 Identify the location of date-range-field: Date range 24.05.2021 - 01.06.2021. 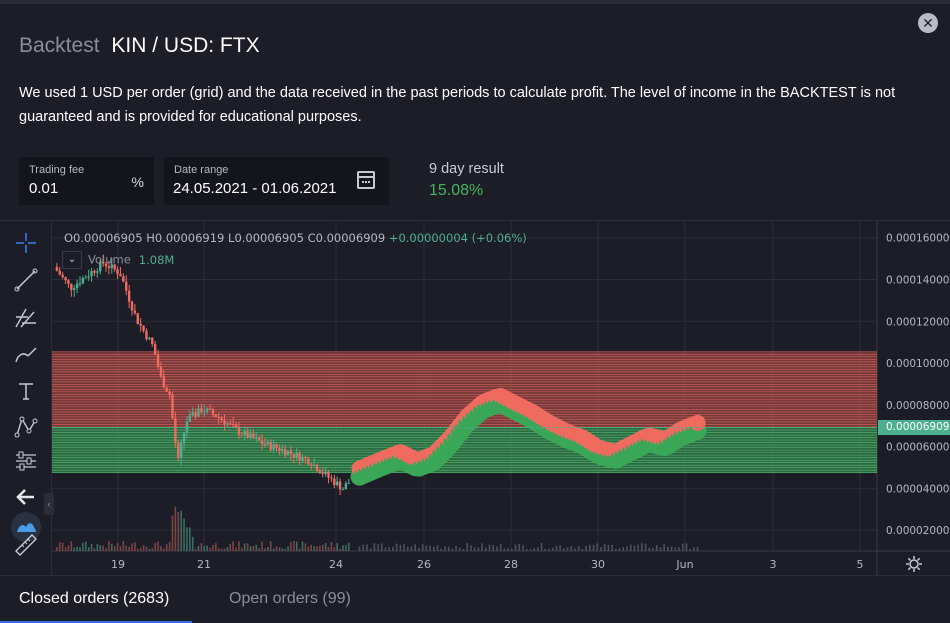
(276, 181).